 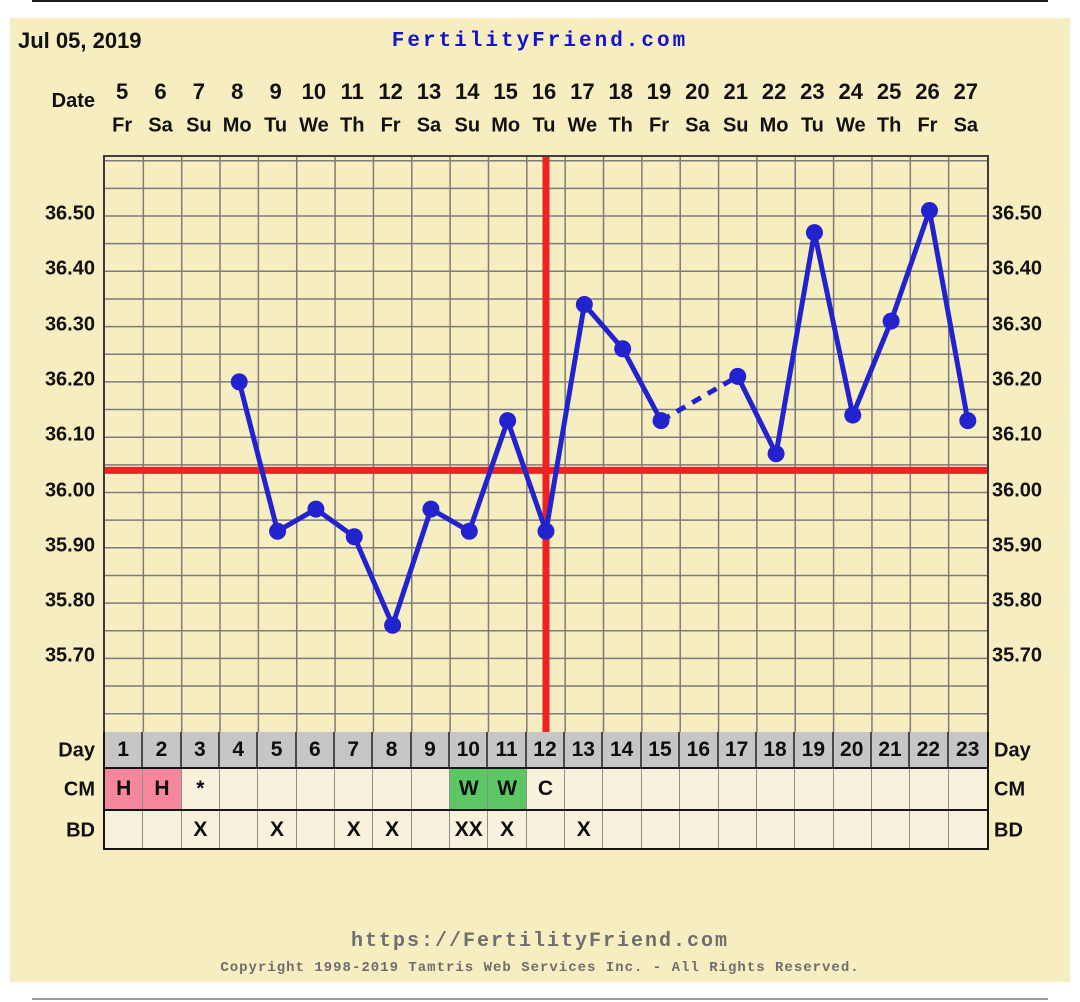 I want to click on day-cell: 9, so click(x=431, y=749).